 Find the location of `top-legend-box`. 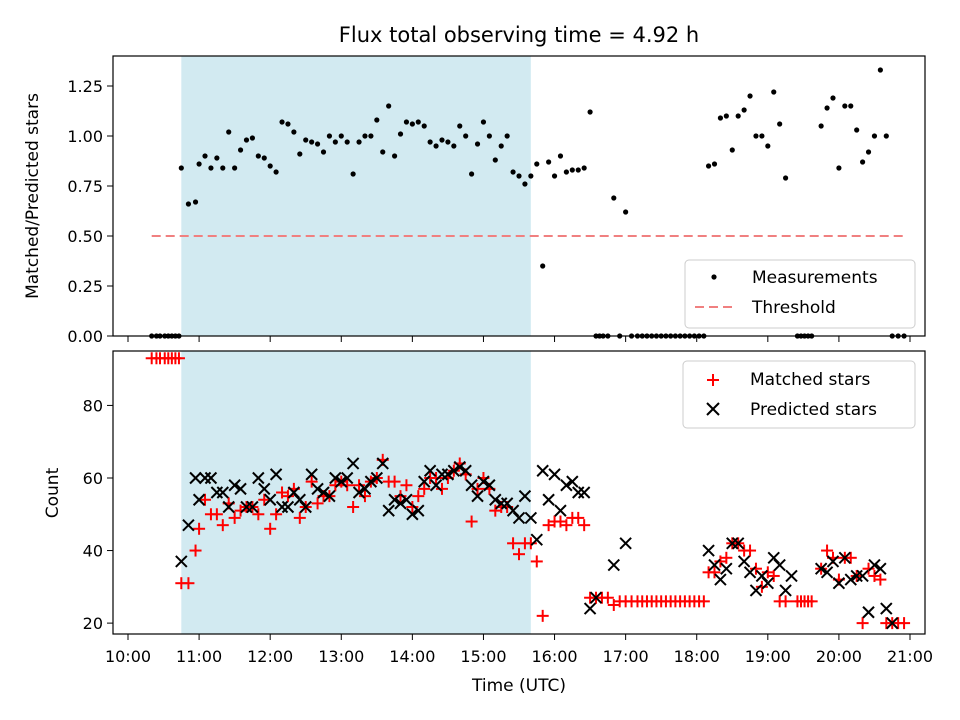

top-legend-box is located at coordinates (800, 294).